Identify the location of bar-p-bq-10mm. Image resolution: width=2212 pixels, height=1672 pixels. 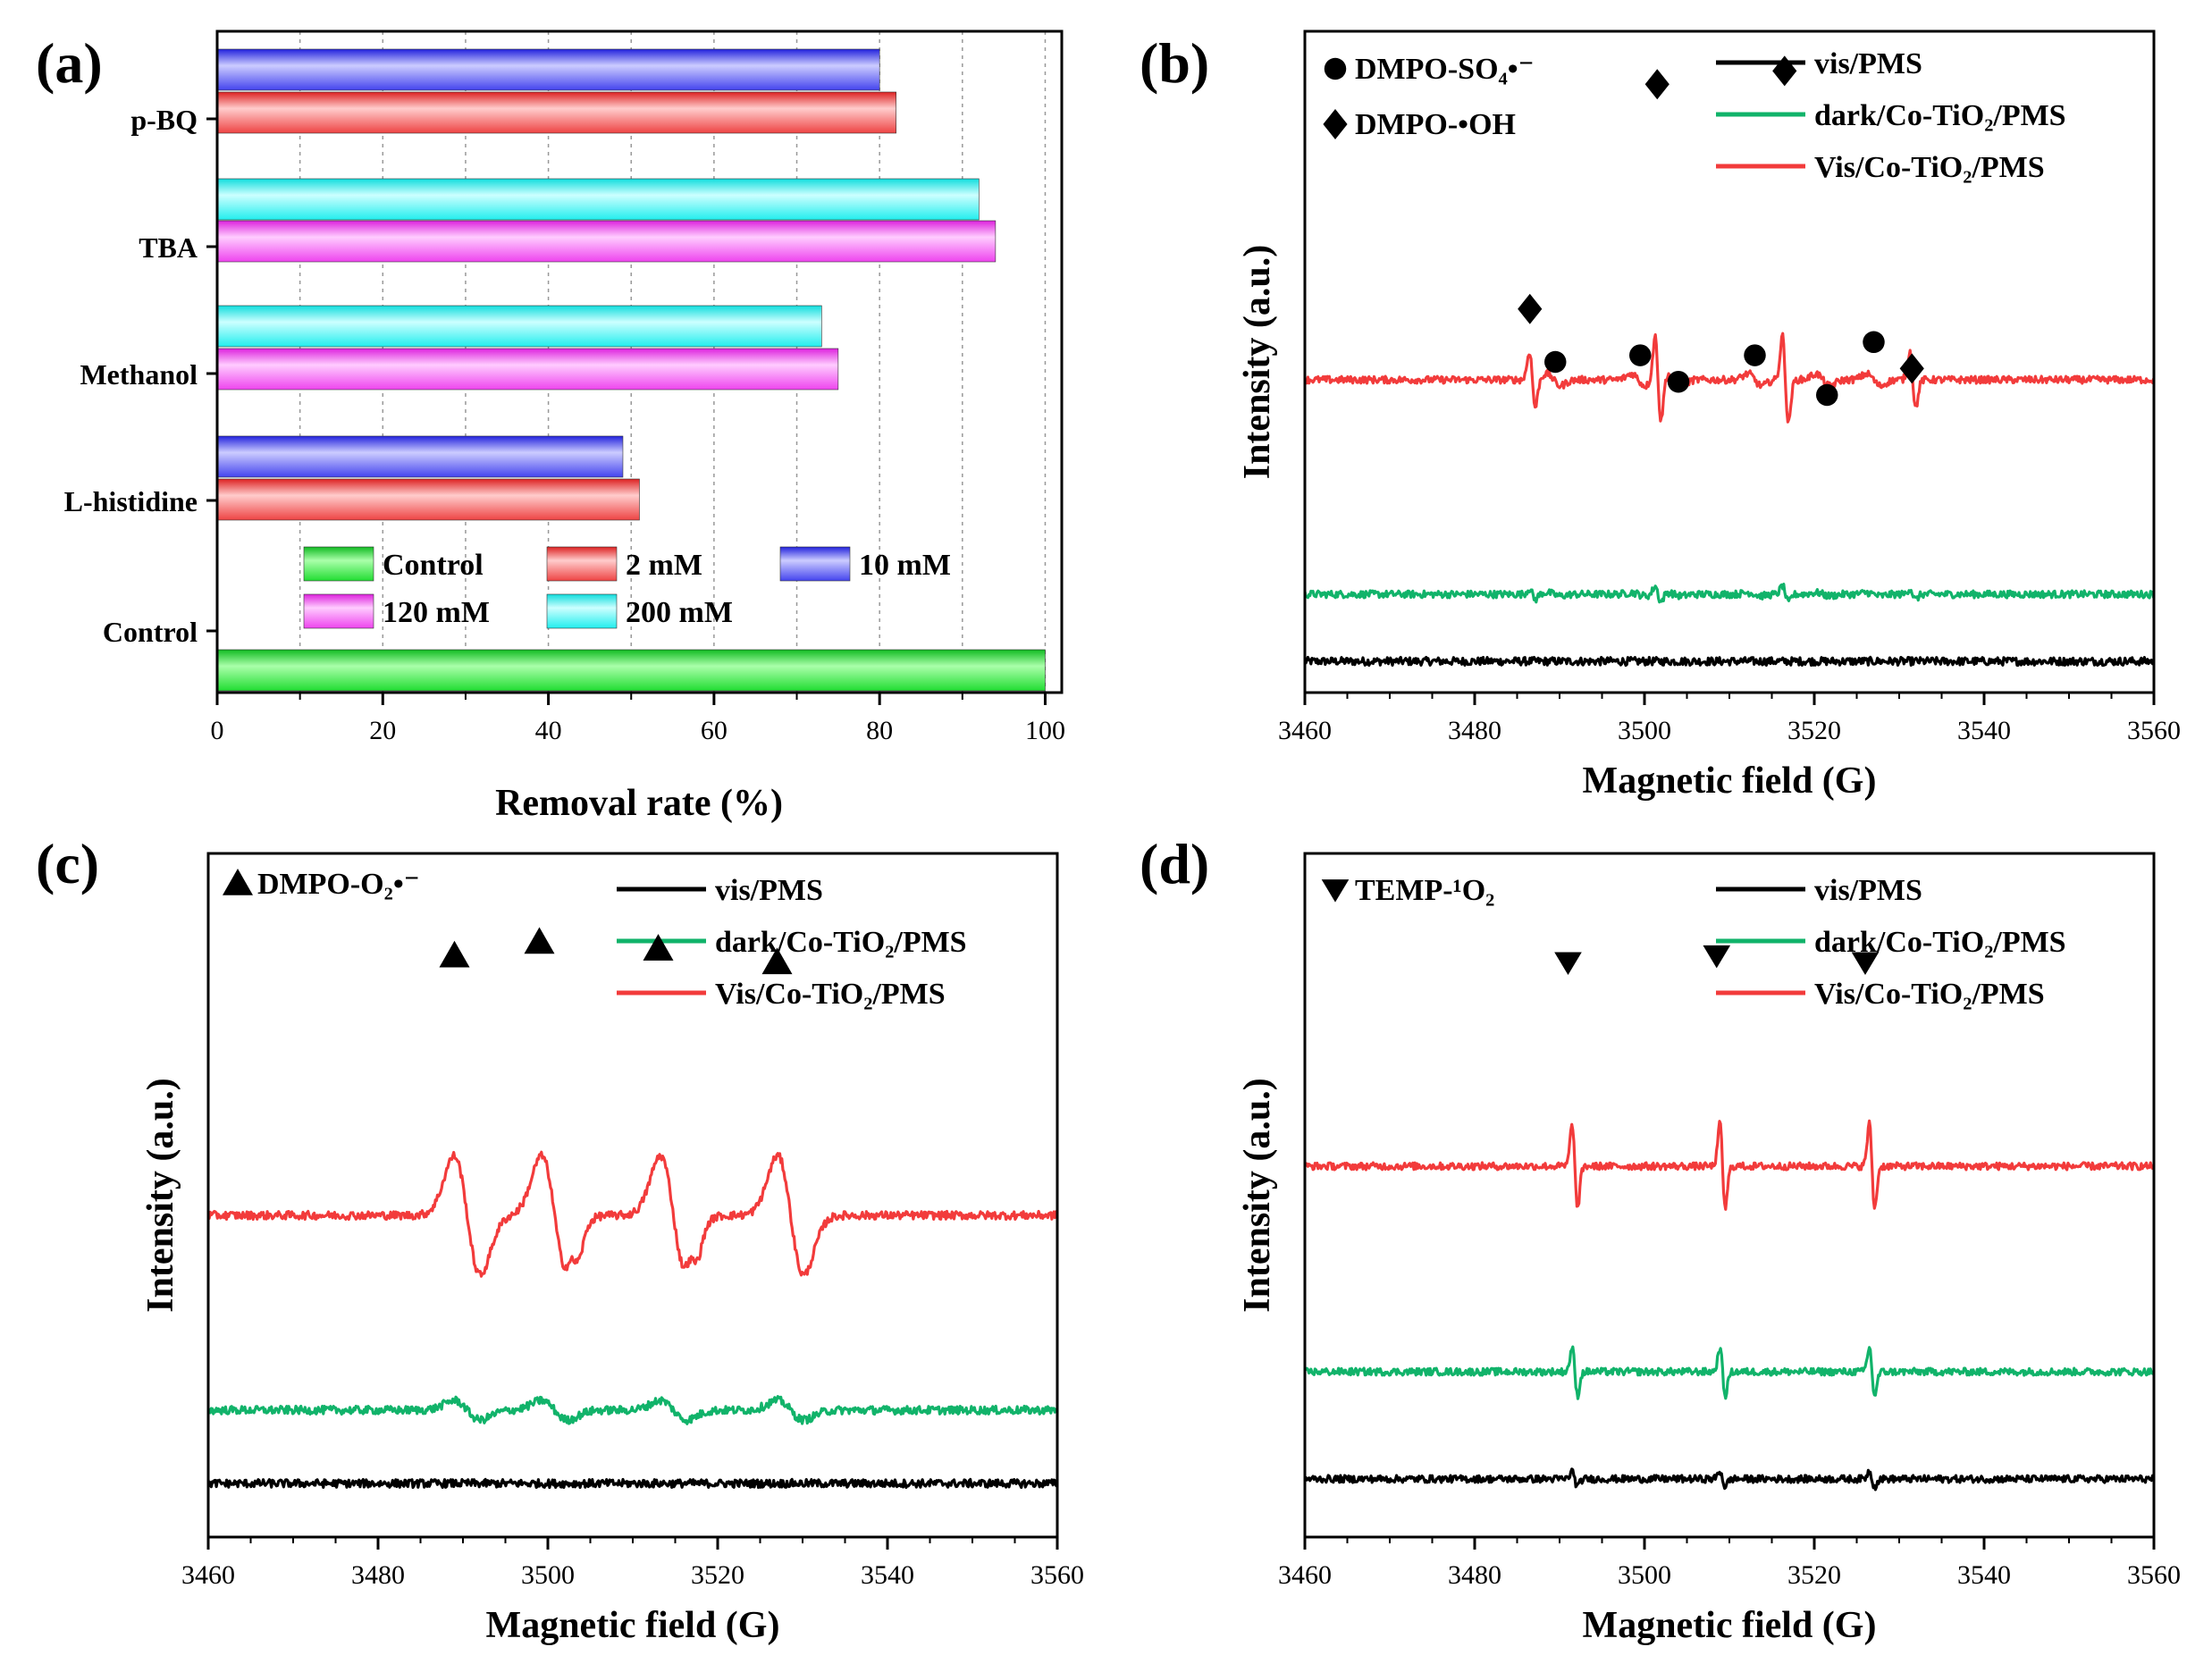
(548, 69).